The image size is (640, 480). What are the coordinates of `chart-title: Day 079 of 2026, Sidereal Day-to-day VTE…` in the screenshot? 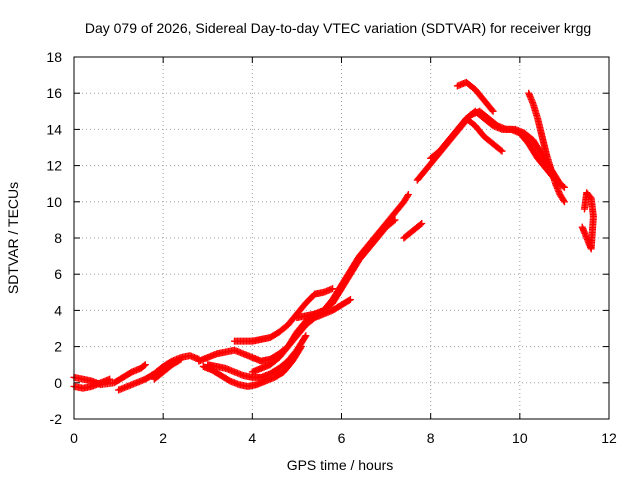 It's located at (338, 28).